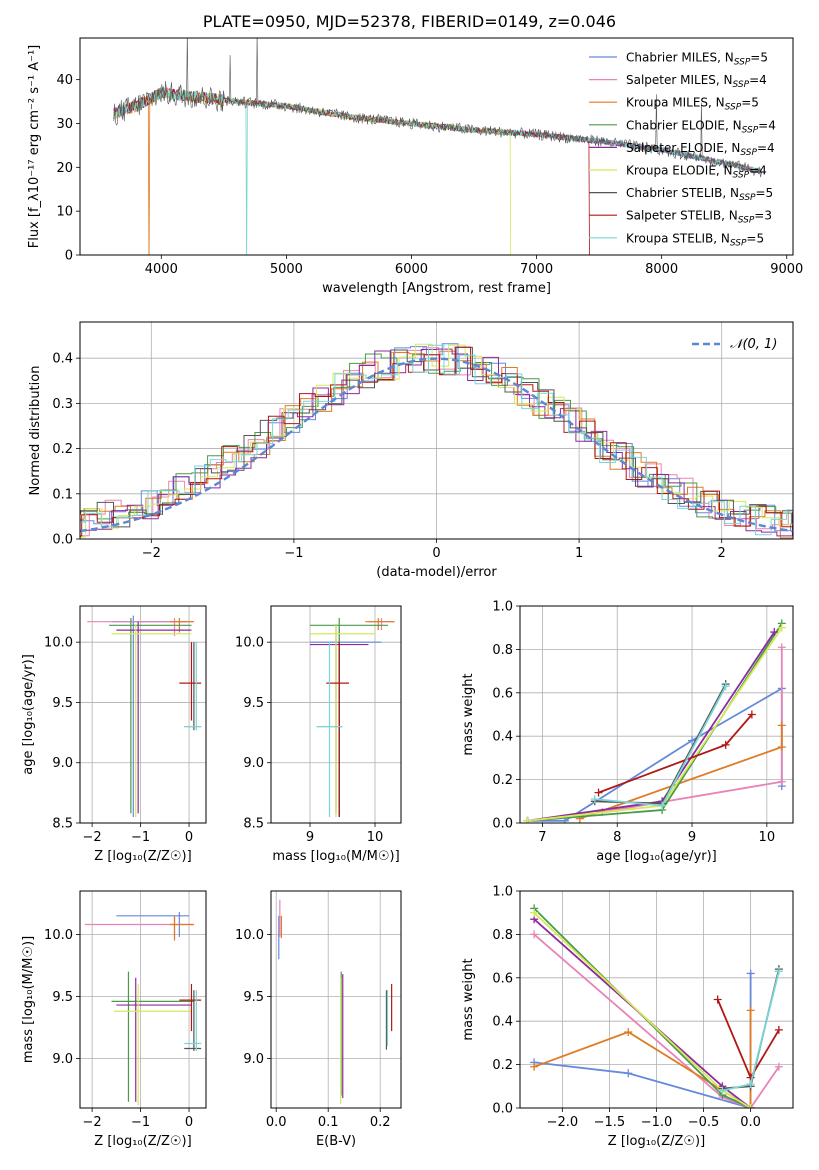 The image size is (819, 1170). What do you see at coordinates (335, 856) in the screenshot?
I see `x-axis-label: mass [log₁₀(M/M☉)]` at bounding box center [335, 856].